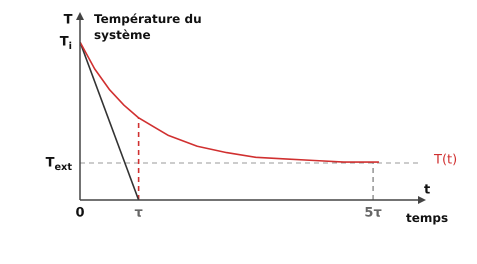 The image size is (477, 264). Describe the element at coordinates (427, 218) in the screenshot. I see `text: temps` at that location.